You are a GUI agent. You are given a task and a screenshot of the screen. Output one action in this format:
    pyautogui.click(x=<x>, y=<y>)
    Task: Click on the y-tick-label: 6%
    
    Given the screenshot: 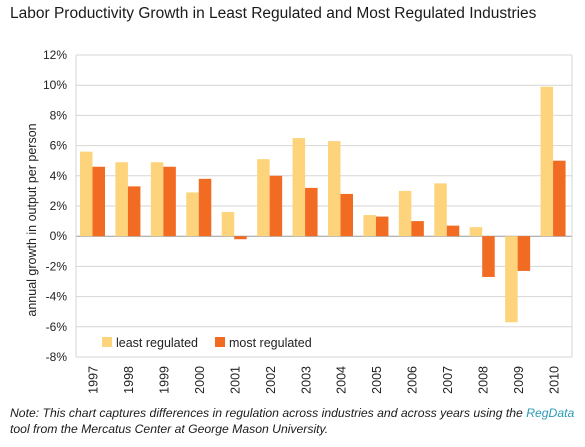 What is the action you would take?
    pyautogui.click(x=59, y=146)
    